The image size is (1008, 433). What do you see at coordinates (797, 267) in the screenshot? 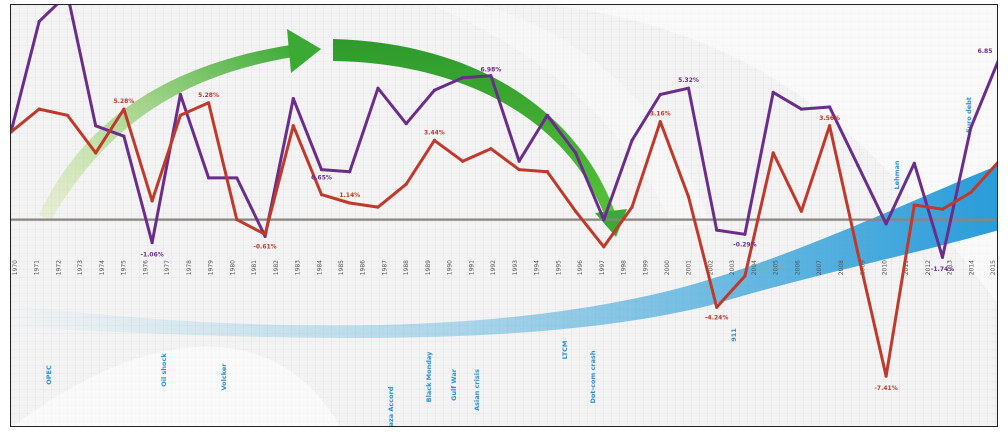
I see `x-tick-label: 2006` at bounding box center [797, 267].